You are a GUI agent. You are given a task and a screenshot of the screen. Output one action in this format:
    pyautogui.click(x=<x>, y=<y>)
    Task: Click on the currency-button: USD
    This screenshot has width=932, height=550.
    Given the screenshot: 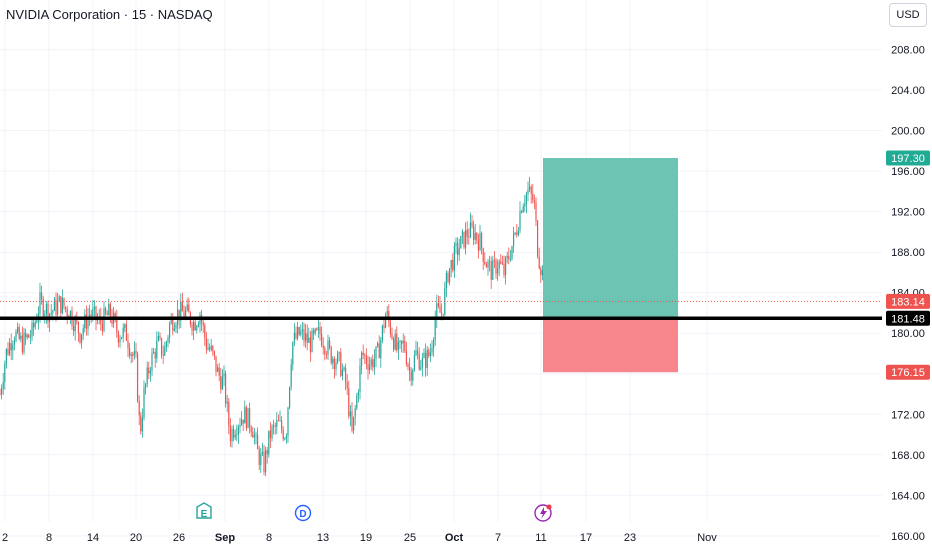 What is the action you would take?
    pyautogui.click(x=908, y=15)
    